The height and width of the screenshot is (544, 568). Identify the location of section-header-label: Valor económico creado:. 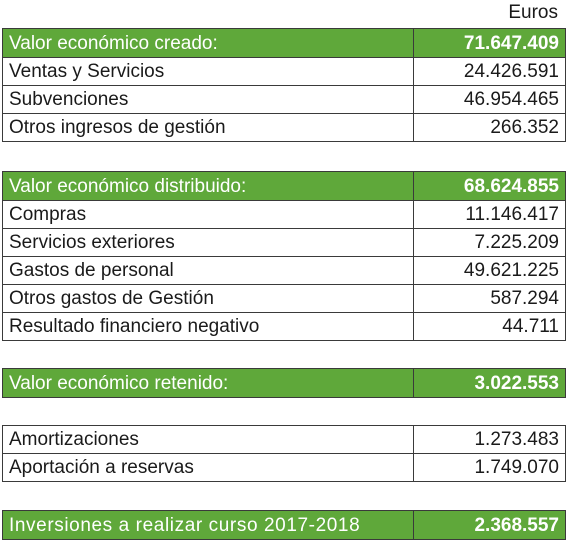
(208, 43).